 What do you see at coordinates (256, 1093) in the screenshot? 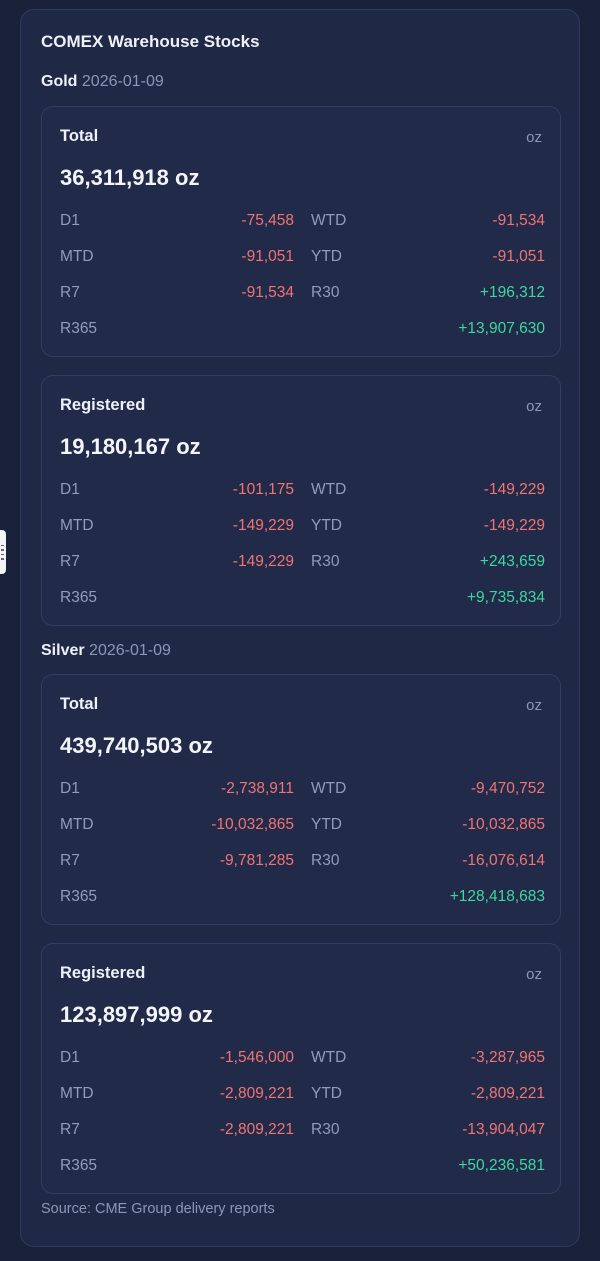
I see `metric-value-mtd: -2,809,221` at bounding box center [256, 1093].